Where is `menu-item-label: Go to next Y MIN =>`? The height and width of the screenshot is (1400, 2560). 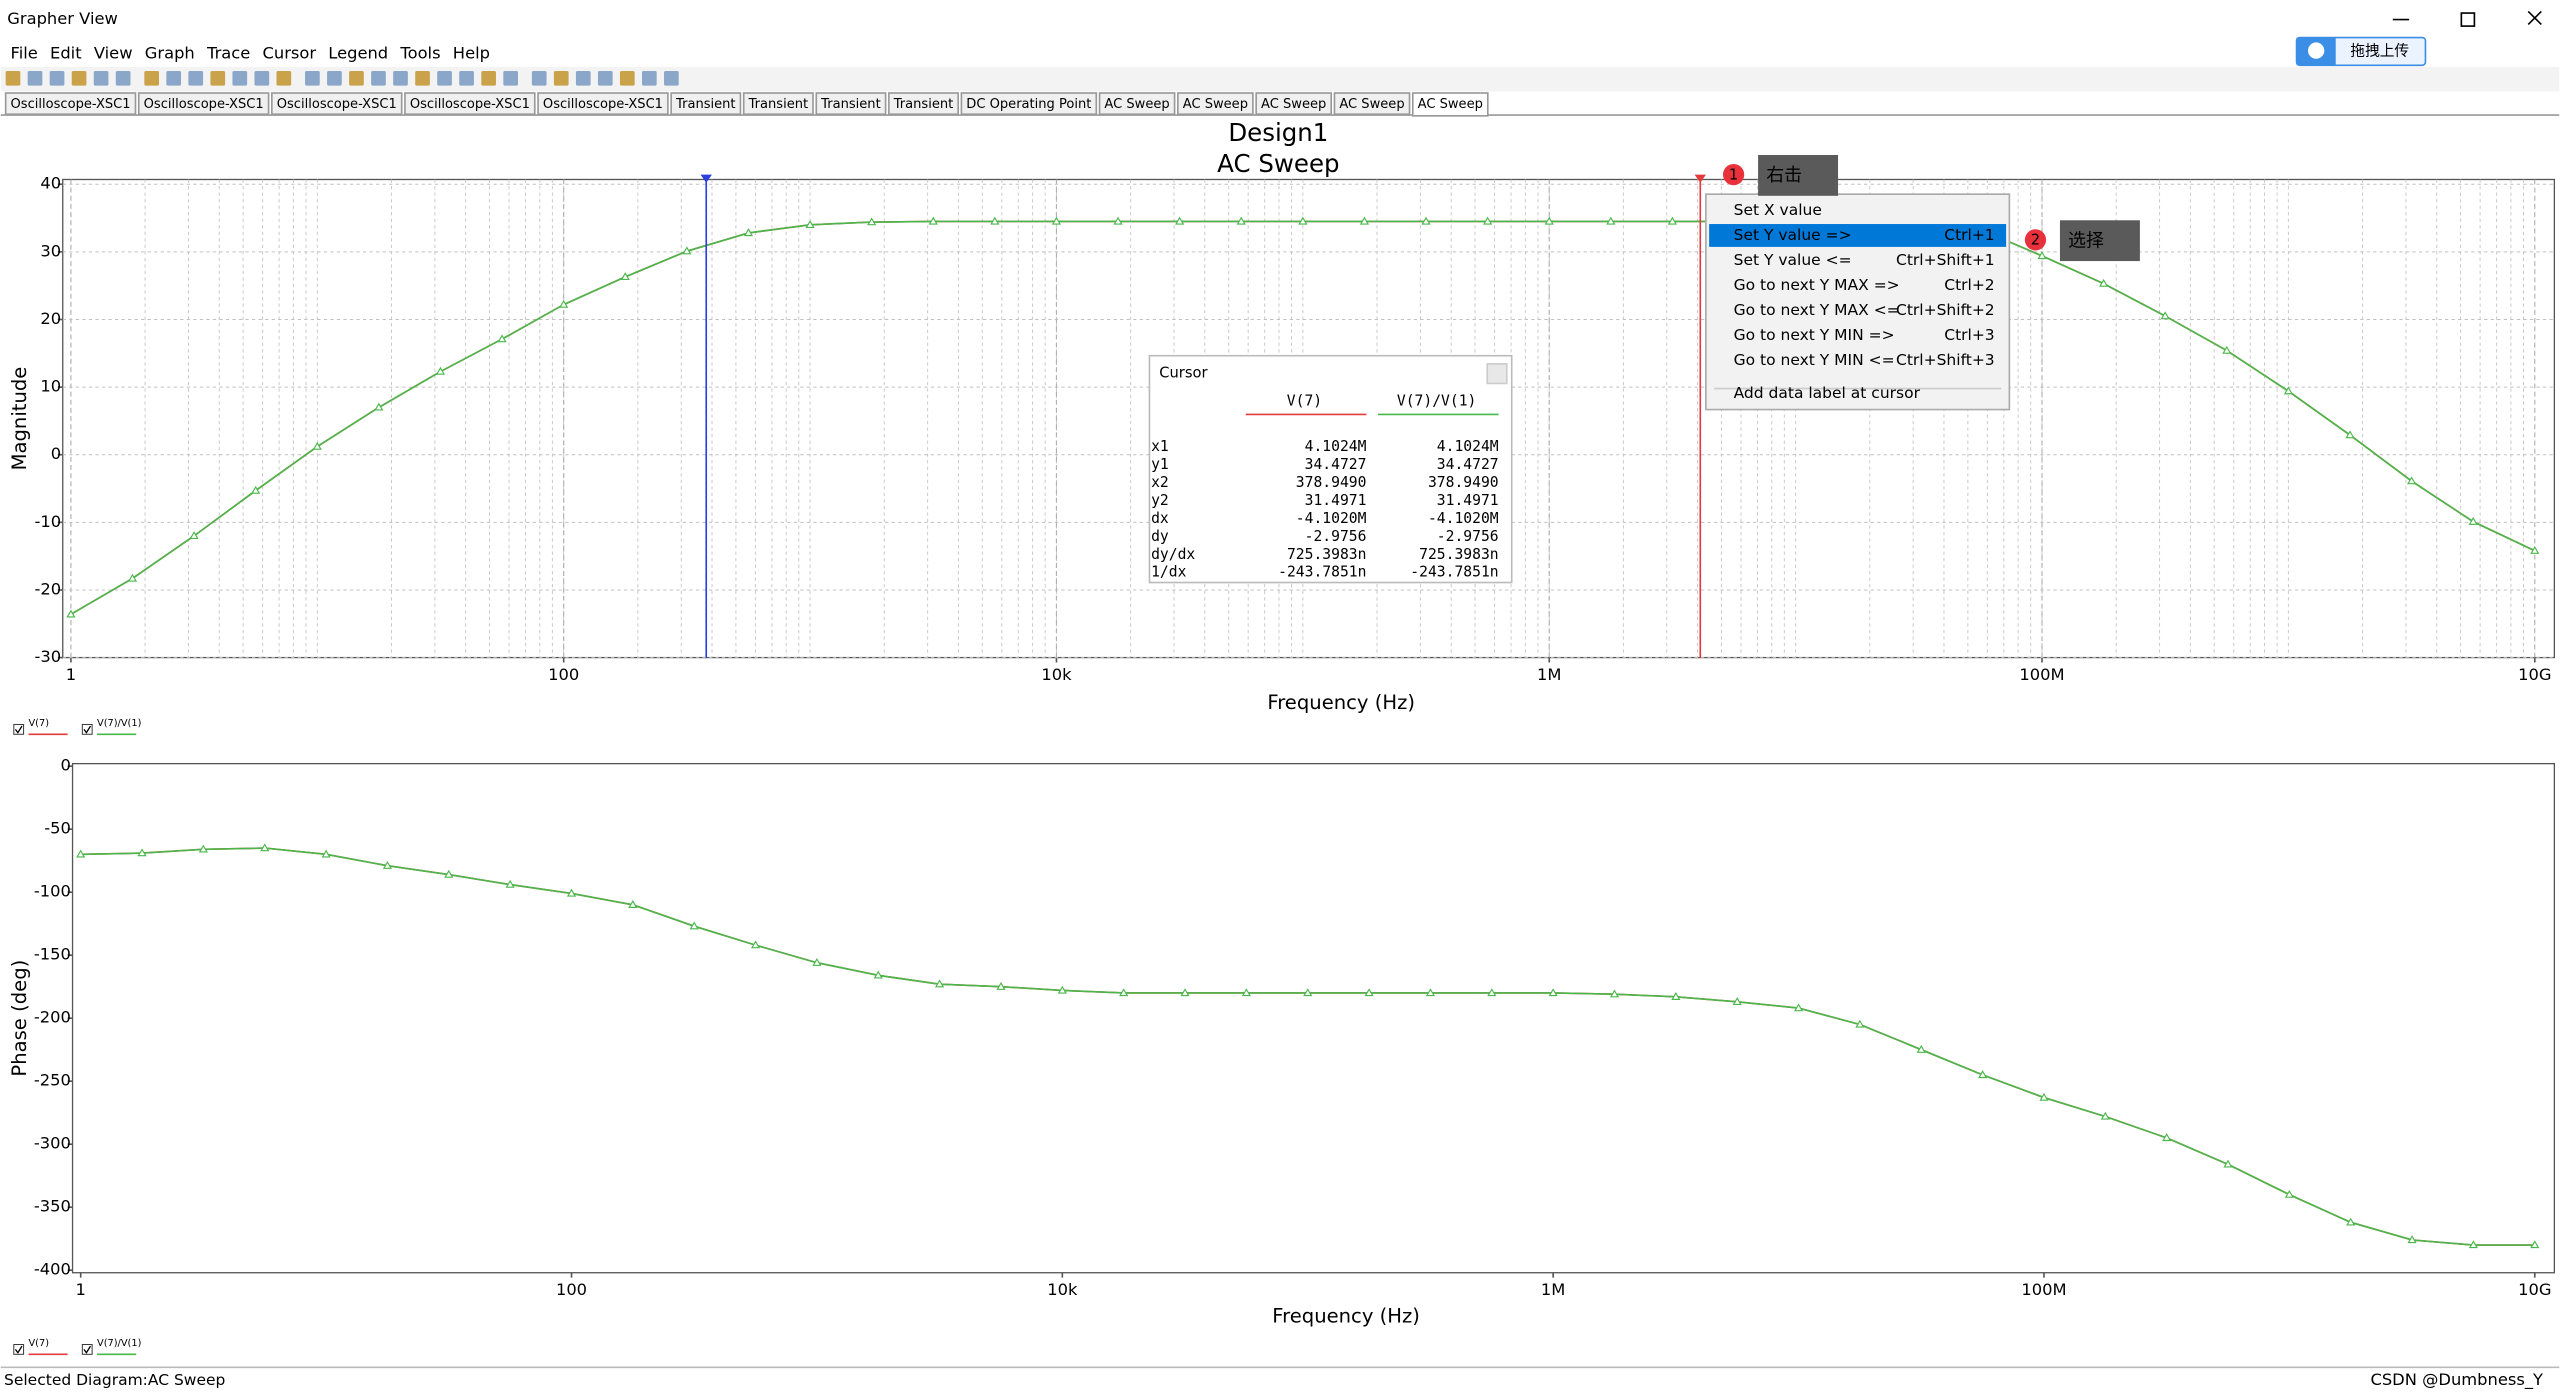
menu-item-label: Go to next Y MIN => is located at coordinates (1814, 335).